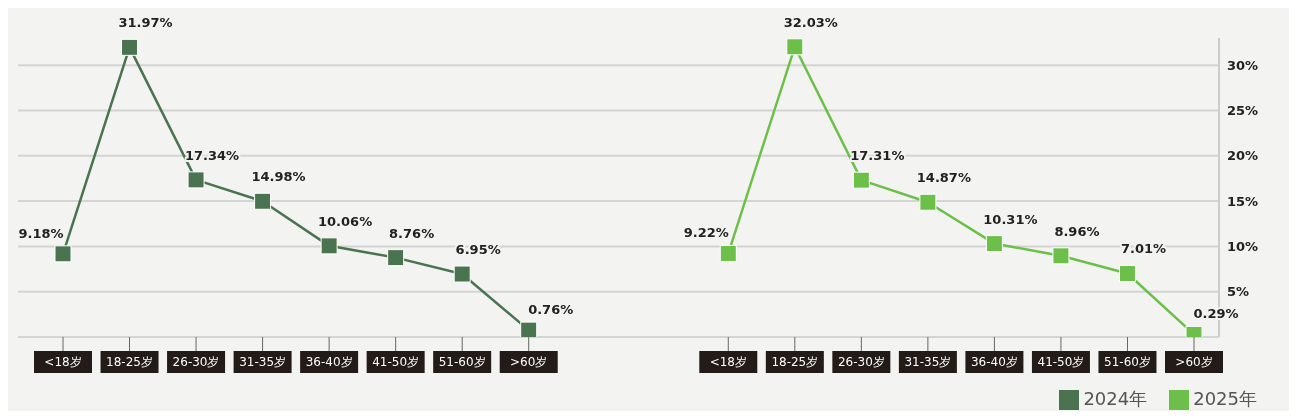 This screenshot has height=419, width=1297. What do you see at coordinates (145, 23) in the screenshot?
I see `data-label: 31.97%` at bounding box center [145, 23].